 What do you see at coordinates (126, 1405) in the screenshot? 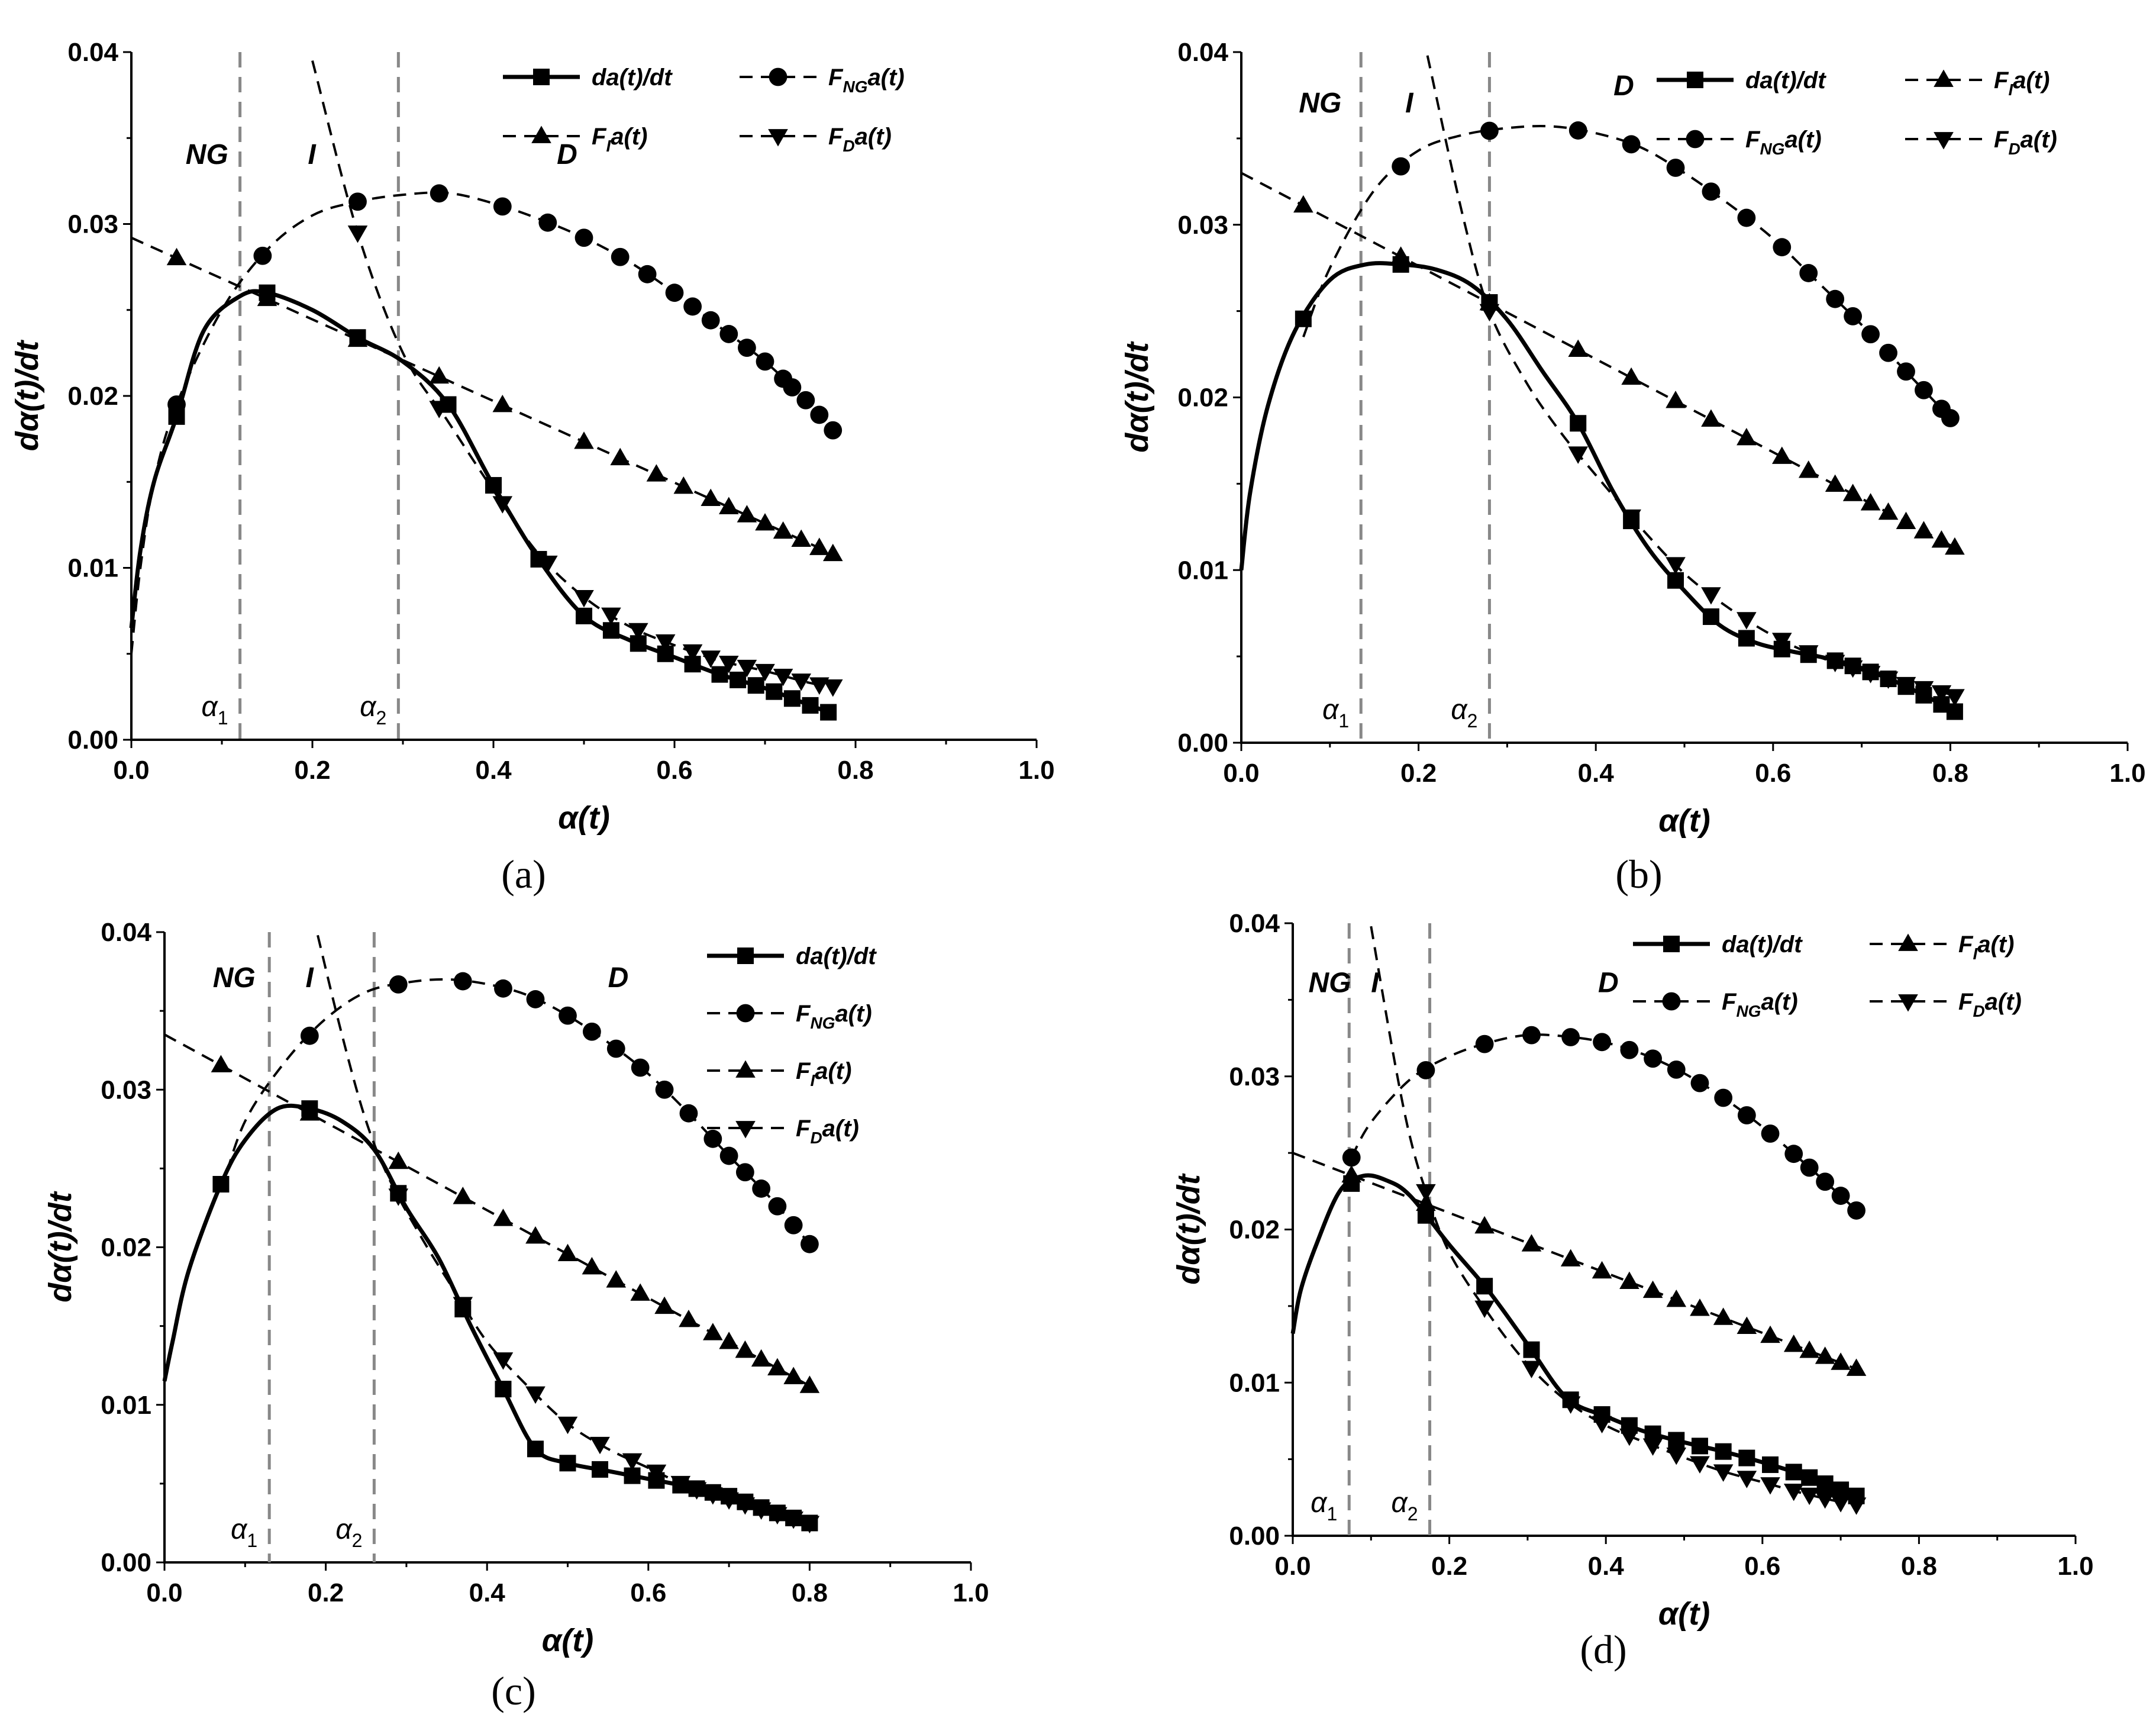
I see `y-tick-label: 0.01` at bounding box center [126, 1405].